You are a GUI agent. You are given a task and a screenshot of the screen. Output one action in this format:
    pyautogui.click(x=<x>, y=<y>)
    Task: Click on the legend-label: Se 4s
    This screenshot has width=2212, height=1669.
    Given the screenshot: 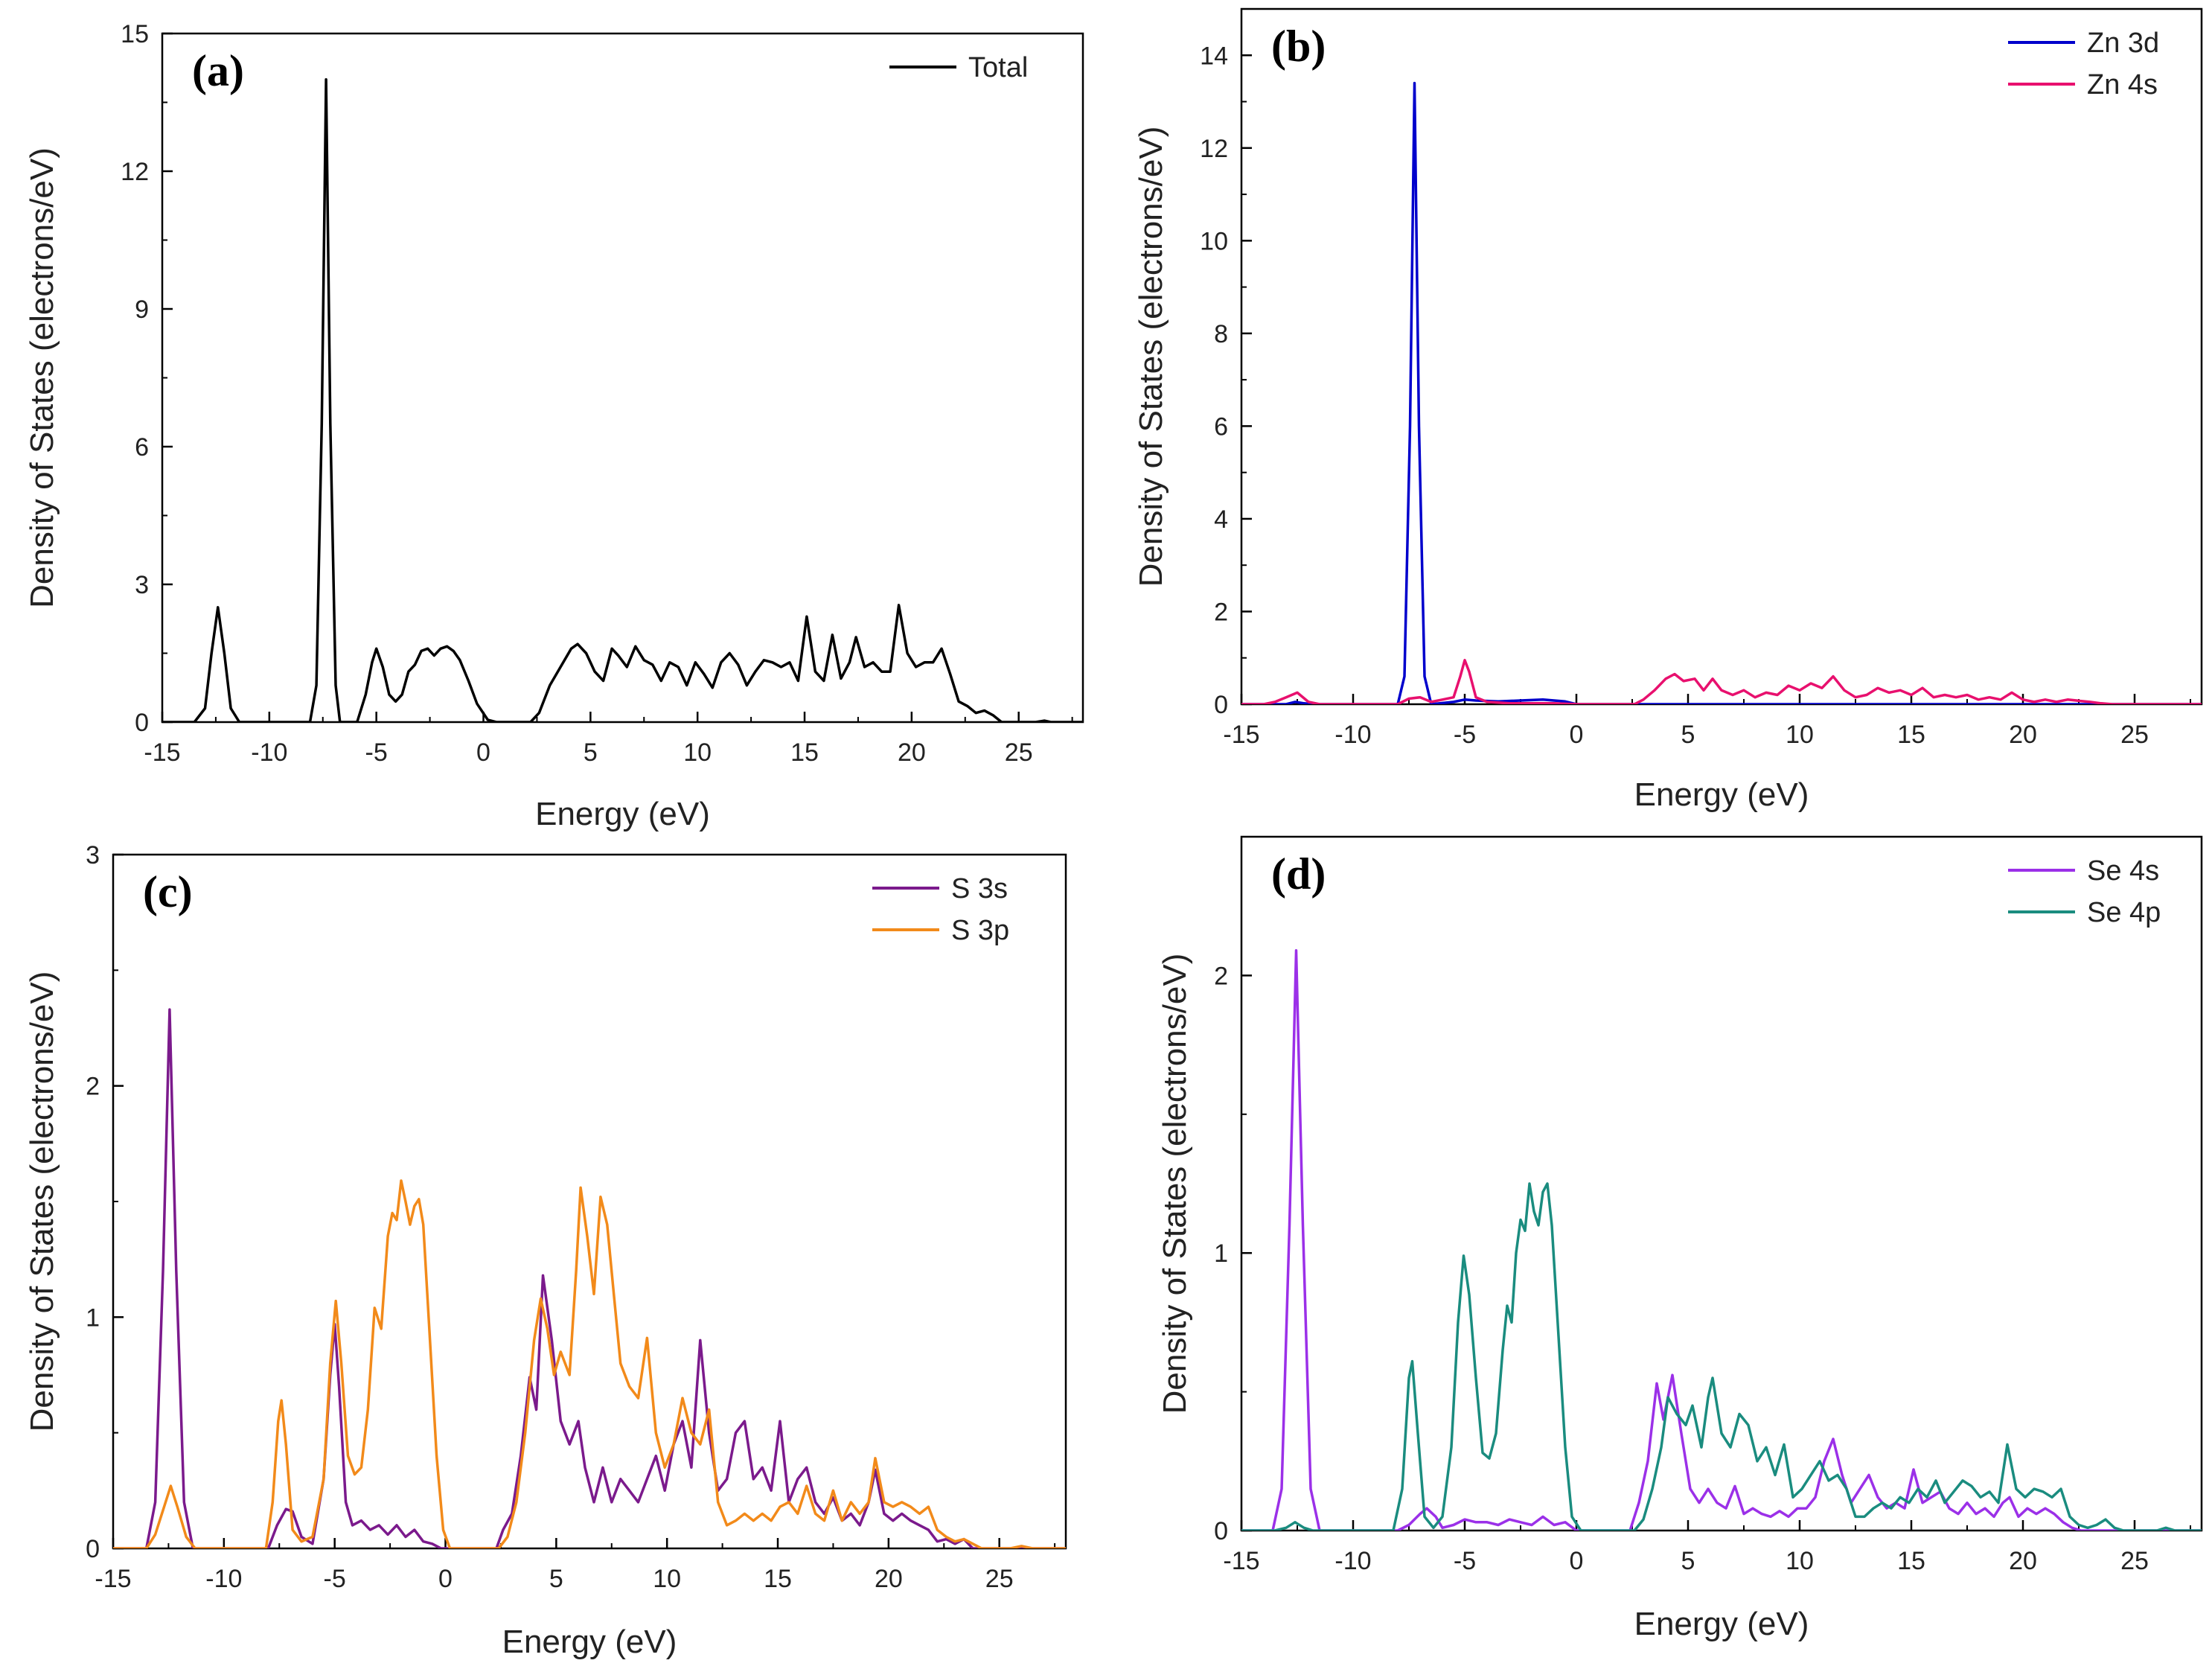 What is the action you would take?
    pyautogui.click(x=2123, y=871)
    